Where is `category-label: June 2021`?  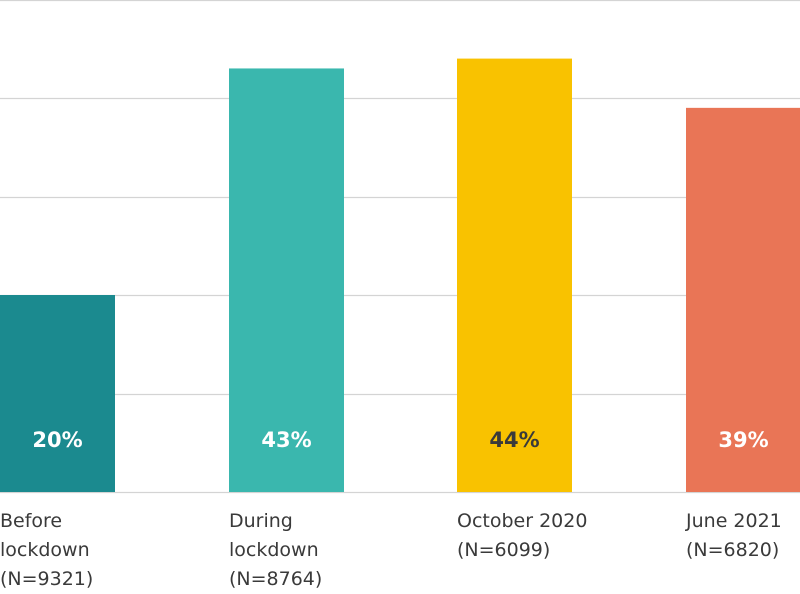 category-label: June 2021 is located at coordinates (733, 521).